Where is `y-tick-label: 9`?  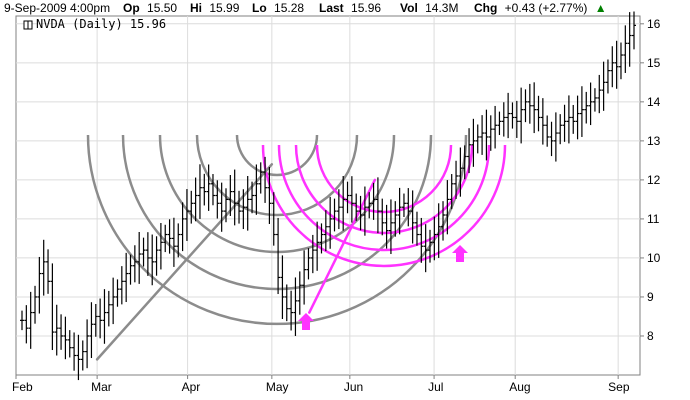 y-tick-label: 9 is located at coordinates (650, 297).